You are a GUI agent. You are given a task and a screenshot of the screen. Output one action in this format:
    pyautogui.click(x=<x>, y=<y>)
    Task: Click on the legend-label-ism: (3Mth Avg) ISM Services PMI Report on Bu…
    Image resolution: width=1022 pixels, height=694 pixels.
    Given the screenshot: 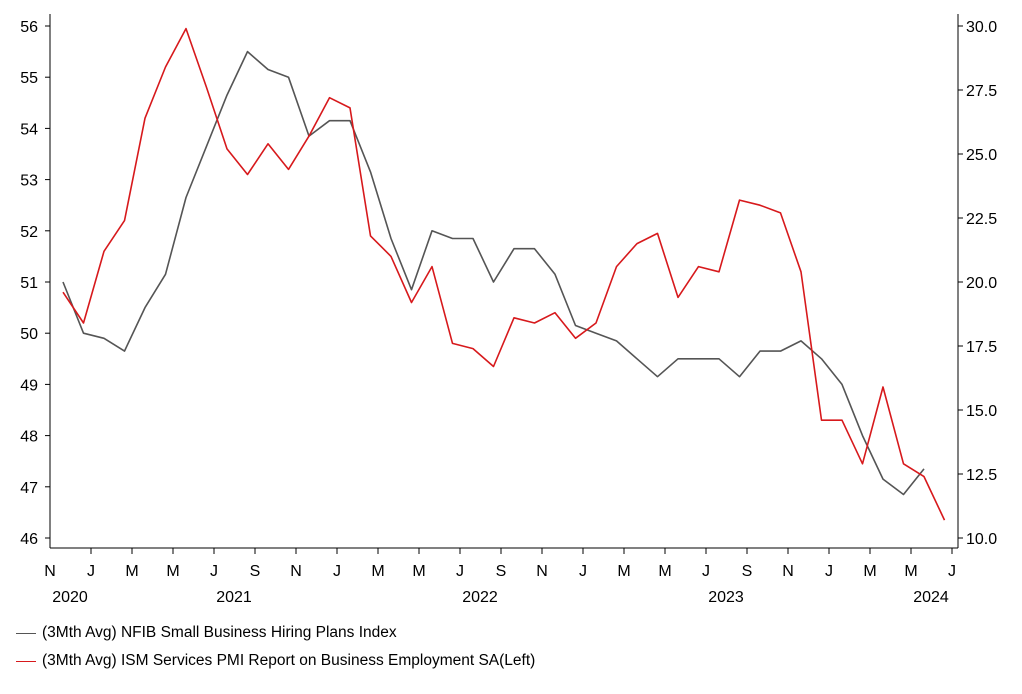 What is the action you would take?
    pyautogui.click(x=289, y=660)
    